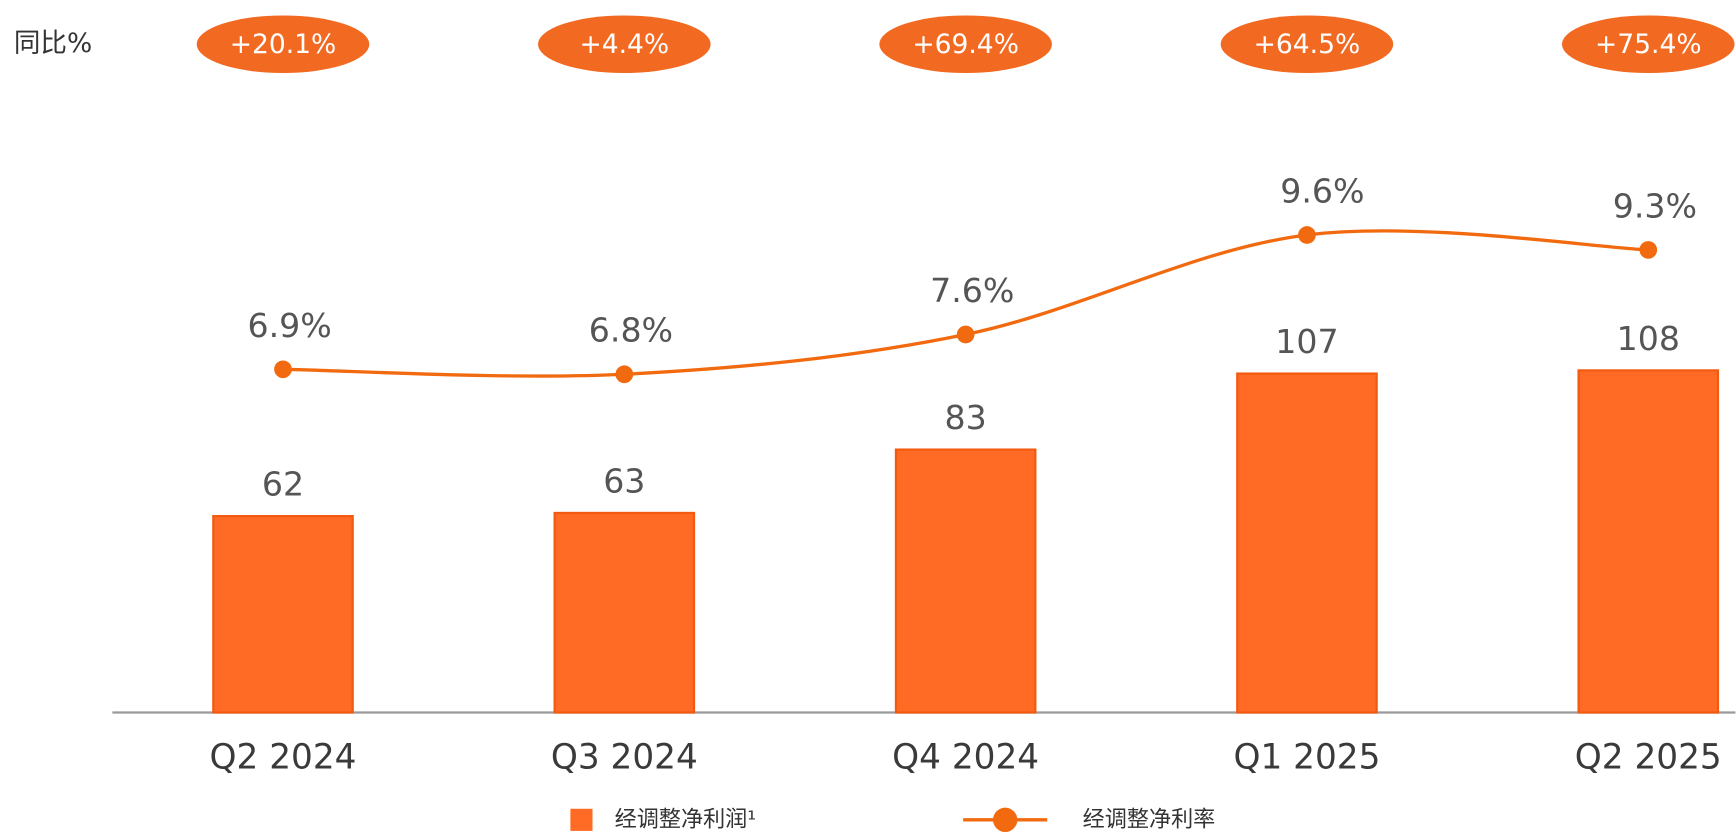  I want to click on line-value-label: 9.3%, so click(1655, 205).